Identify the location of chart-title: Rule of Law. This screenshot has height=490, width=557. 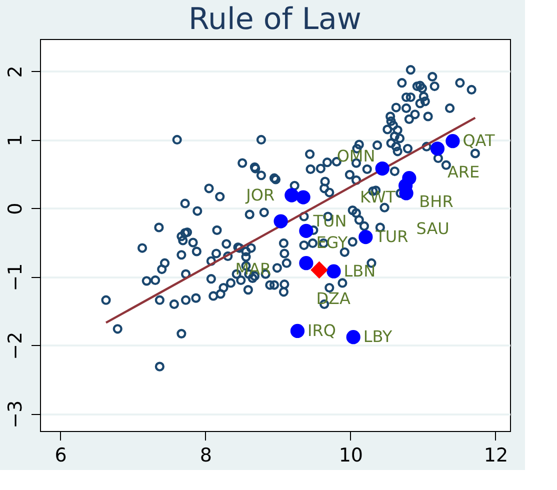
(275, 19).